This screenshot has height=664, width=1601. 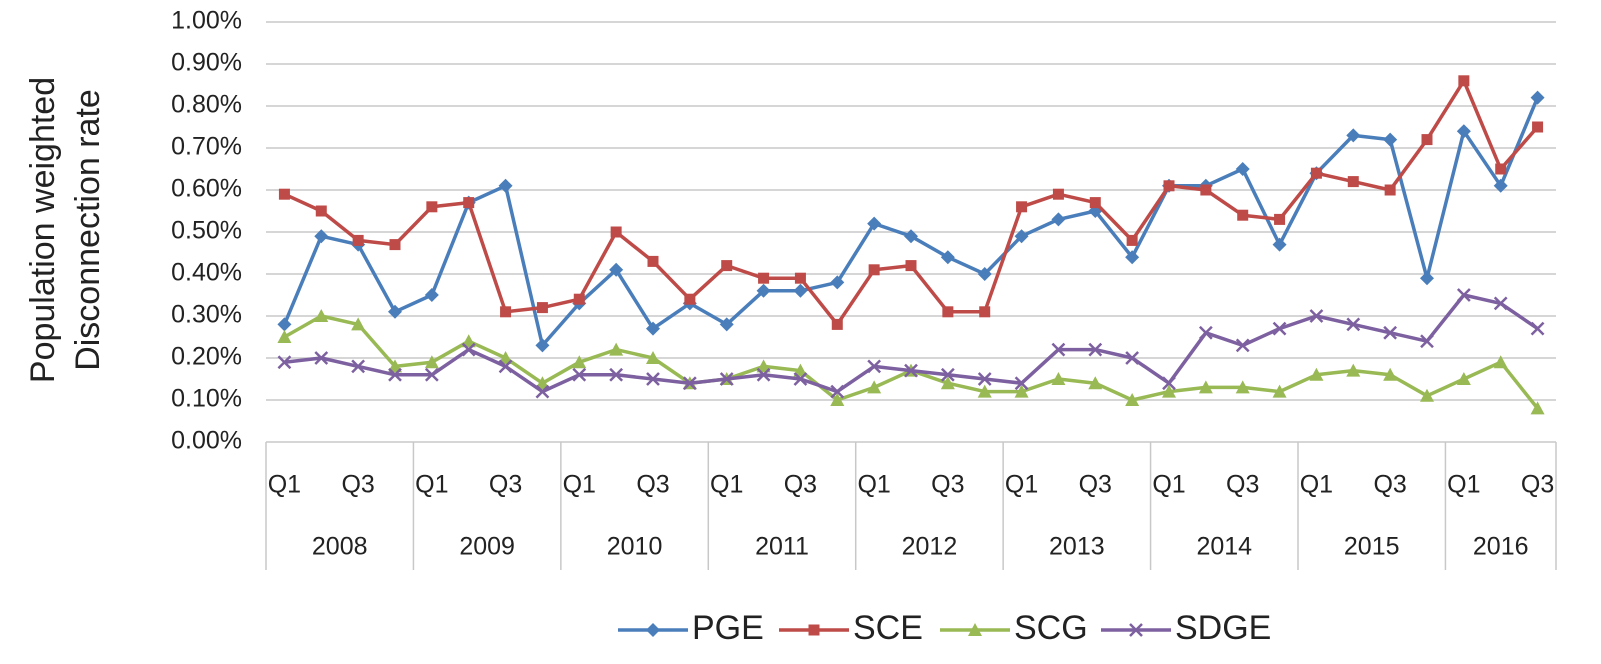 What do you see at coordinates (1372, 547) in the screenshot?
I see `x-group-label: 2015` at bounding box center [1372, 547].